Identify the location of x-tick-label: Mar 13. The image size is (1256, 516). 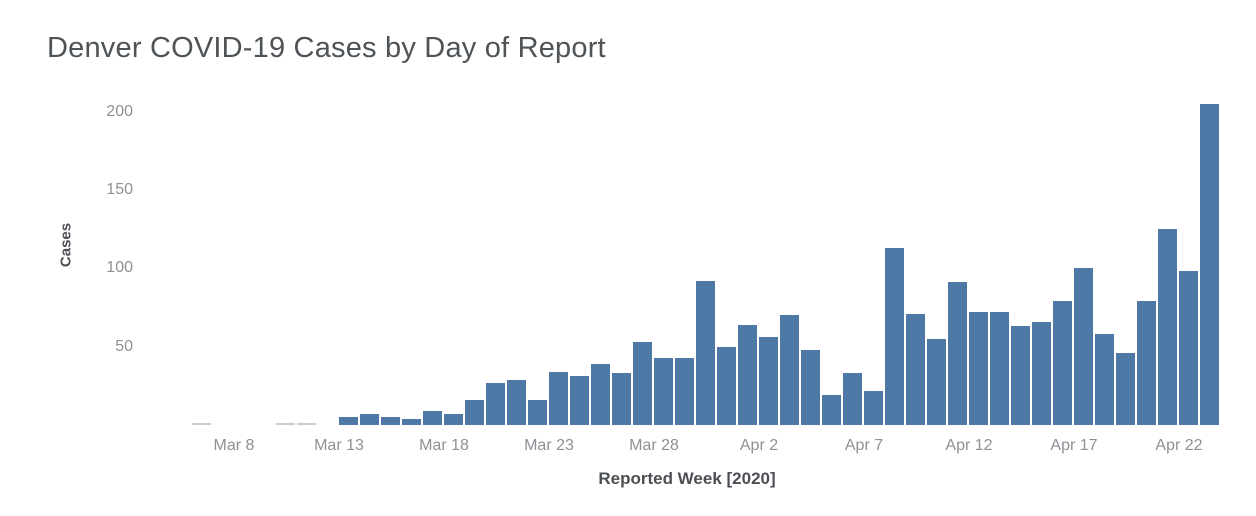
(339, 445).